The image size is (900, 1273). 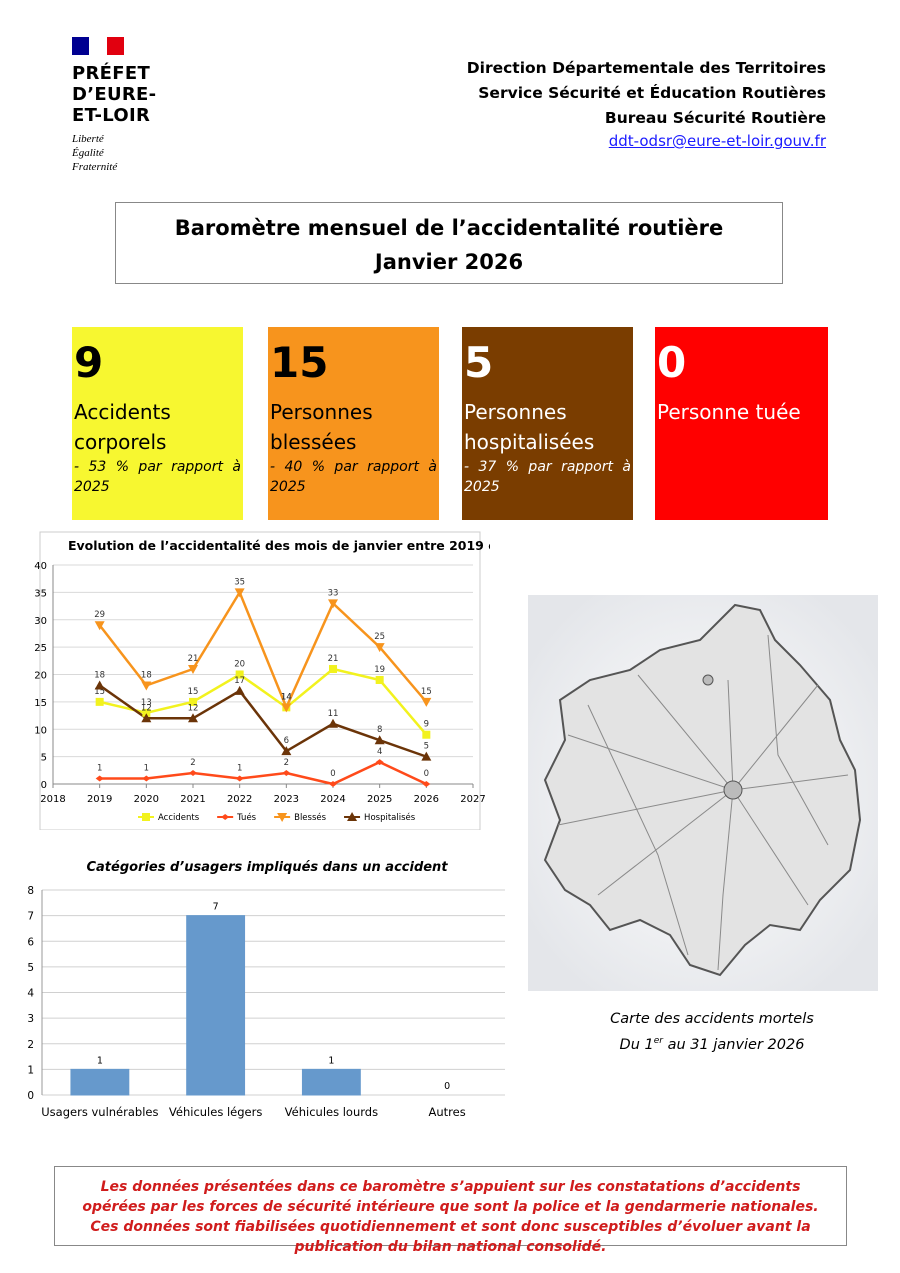 I want to click on data-label: 20, so click(x=239, y=665).